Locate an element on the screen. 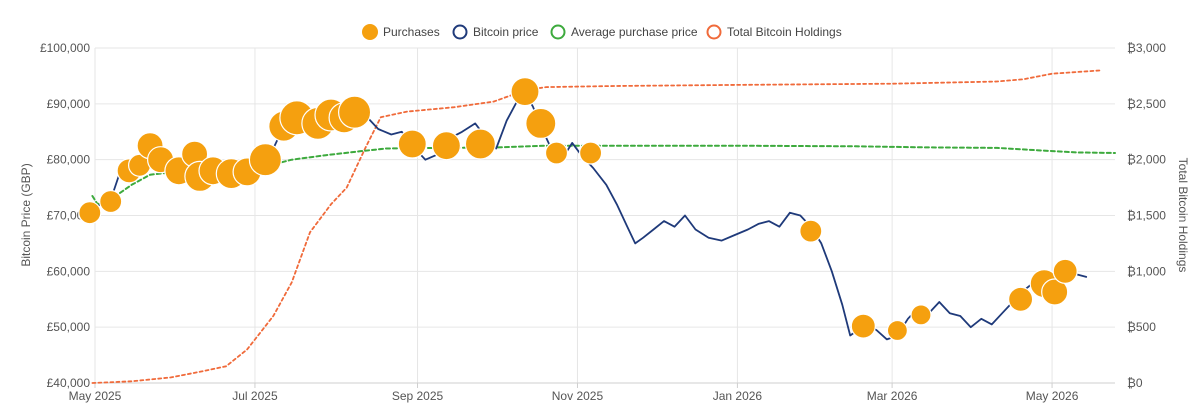  y-right-tick-label: ₿2,500 is located at coordinates (1146, 104).